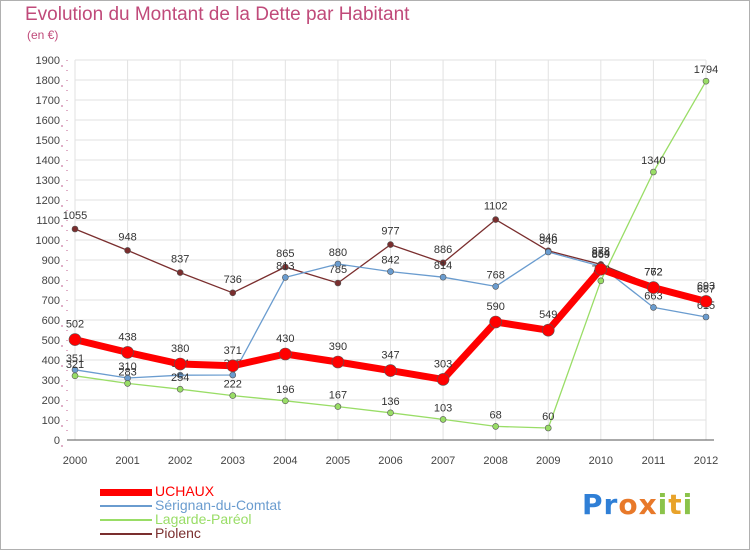 This screenshot has width=750, height=550. I want to click on y-tick-label: 1500, so click(48, 141).